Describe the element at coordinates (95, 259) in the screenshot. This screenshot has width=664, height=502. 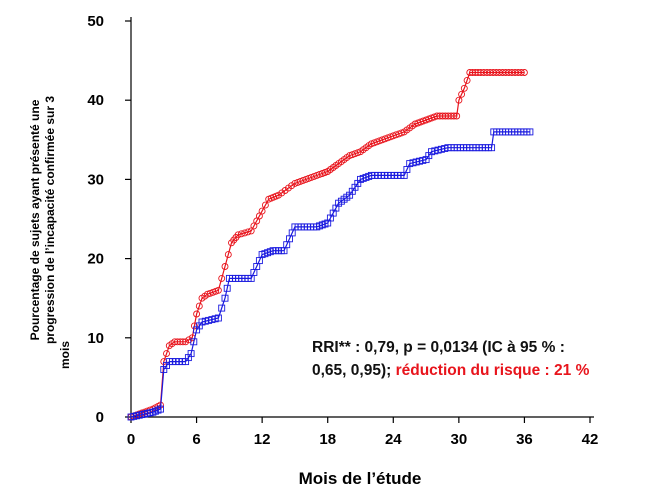
I see `y-tick-label: 20` at that location.